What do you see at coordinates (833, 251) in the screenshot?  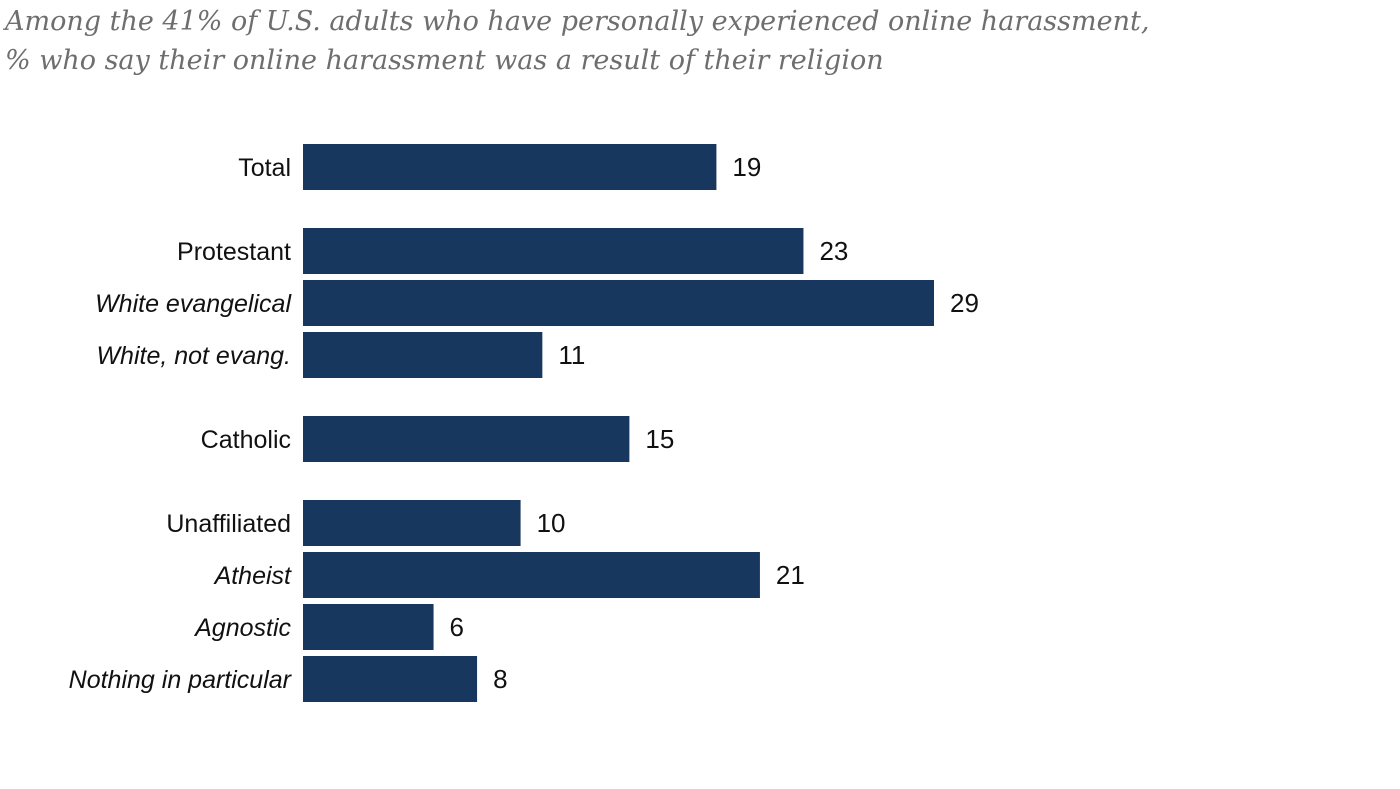 I see `value-label-protestant: 23` at bounding box center [833, 251].